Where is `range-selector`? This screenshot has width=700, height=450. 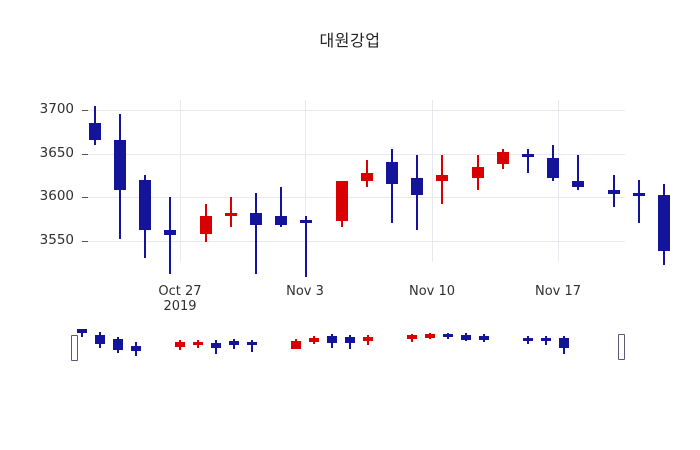 range-selector is located at coordinates (346, 348).